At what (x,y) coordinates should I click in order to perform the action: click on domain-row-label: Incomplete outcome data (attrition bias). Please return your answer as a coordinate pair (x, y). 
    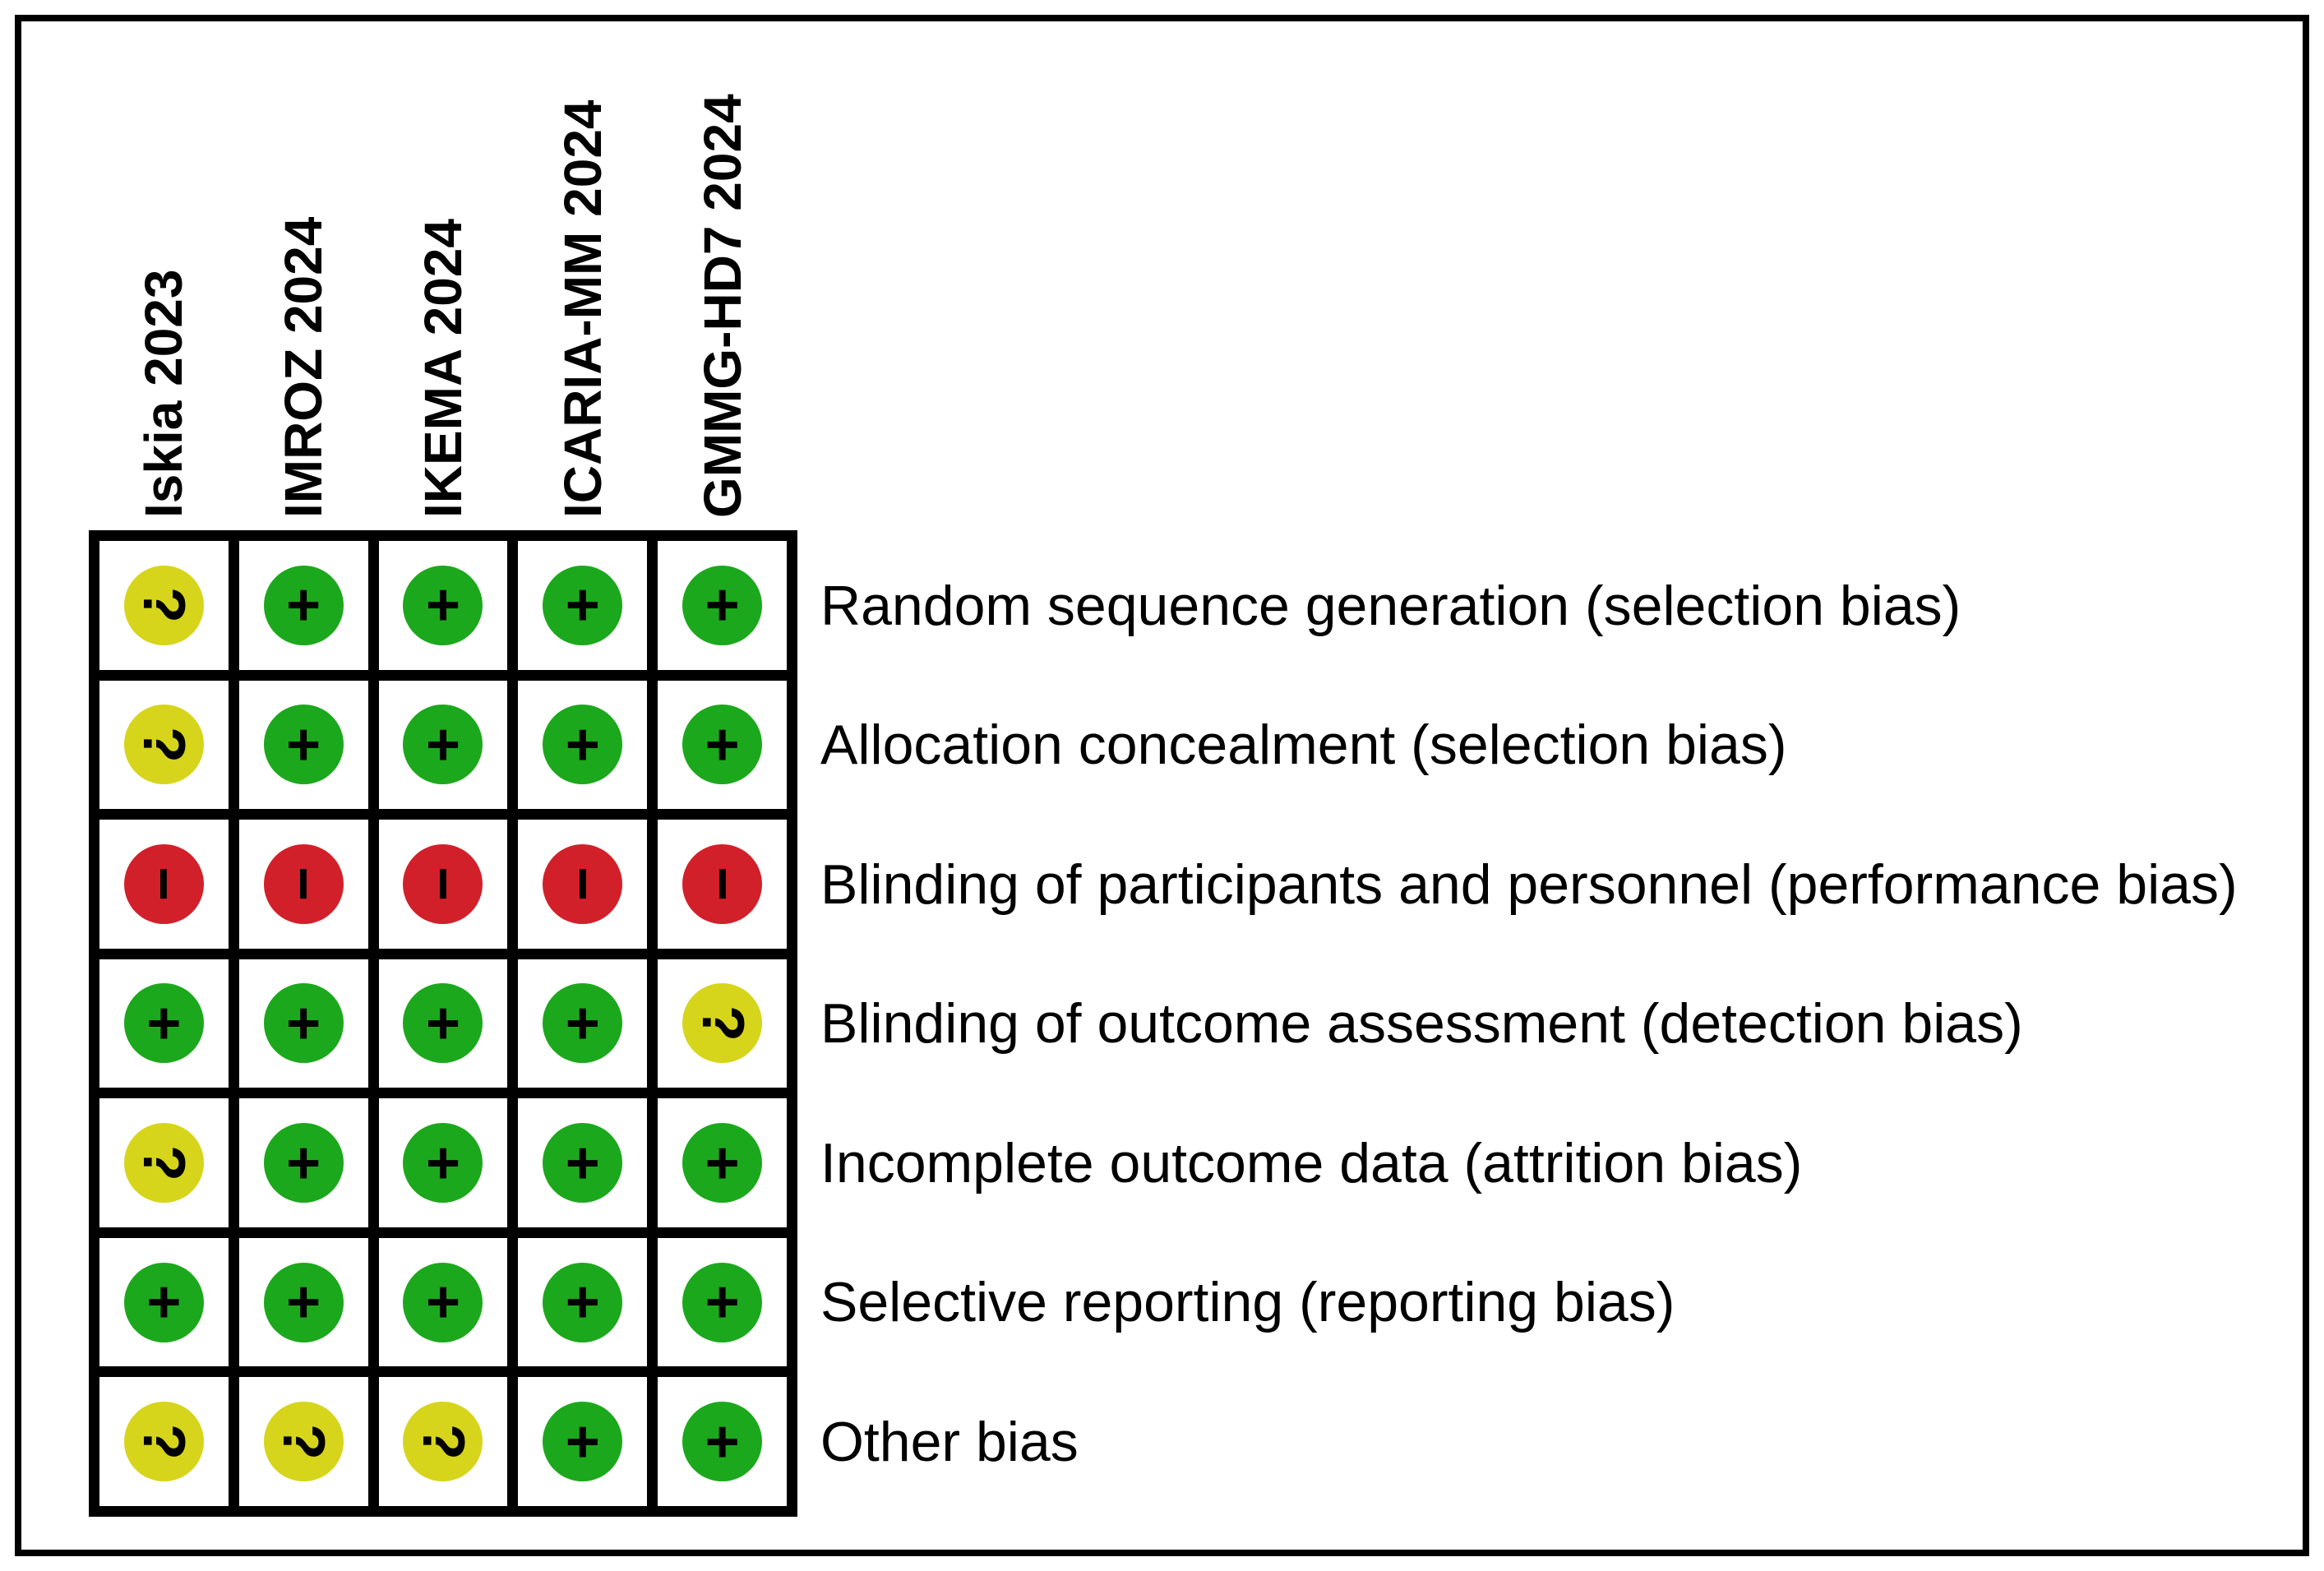
    Looking at the image, I should click on (1311, 1162).